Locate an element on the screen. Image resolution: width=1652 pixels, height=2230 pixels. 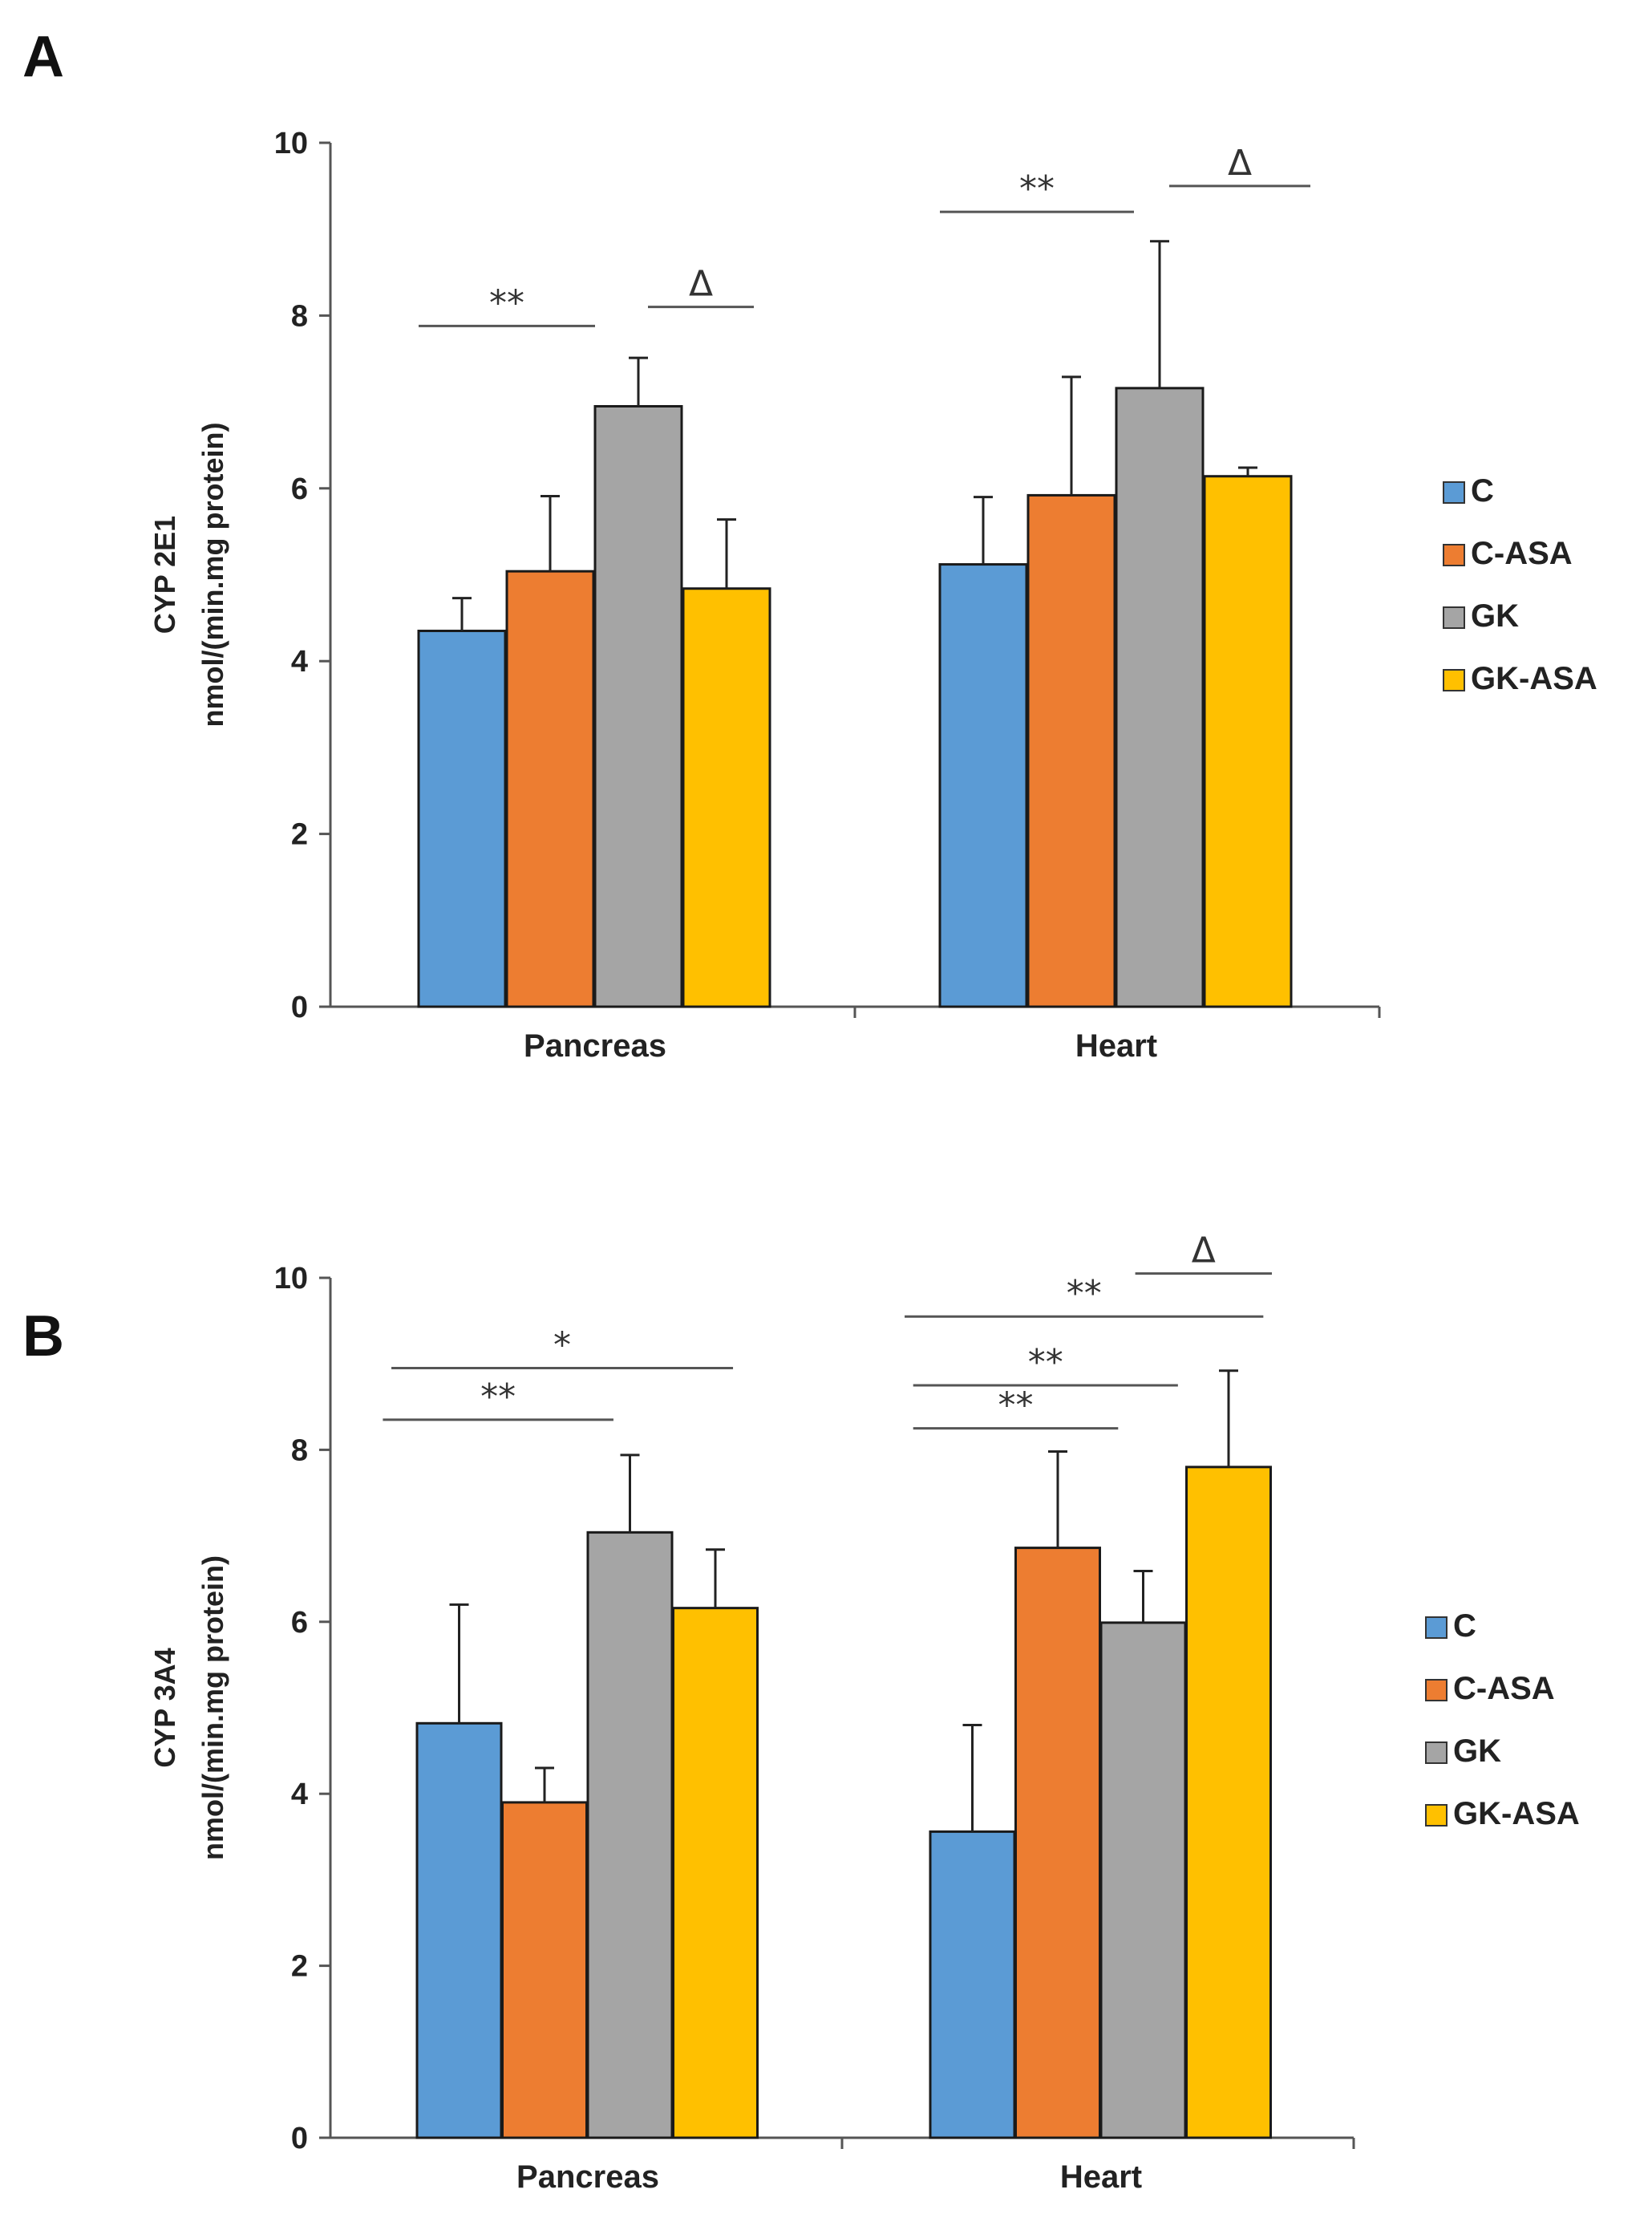
panel-a-label: A is located at coordinates (43, 57).